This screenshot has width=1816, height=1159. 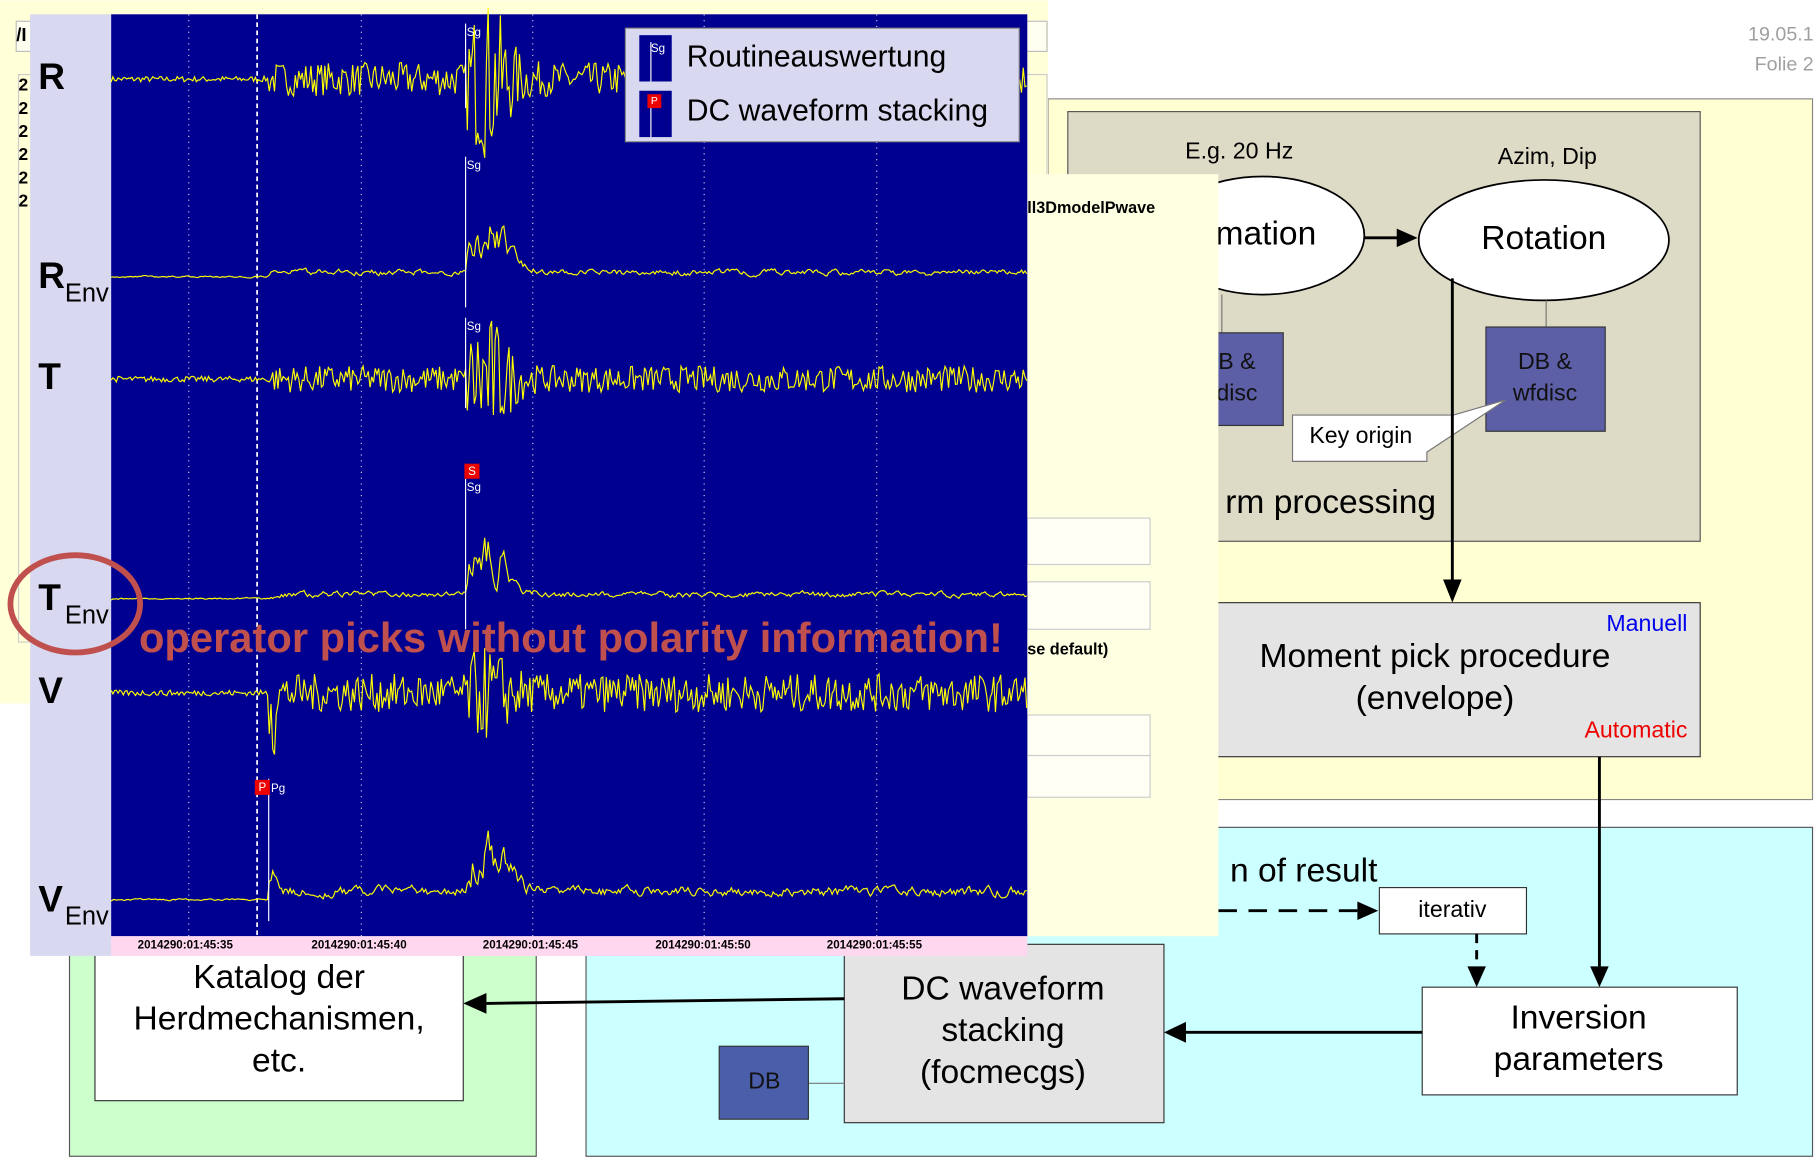 What do you see at coordinates (1330, 502) in the screenshot?
I see `panel-title: rm processing` at bounding box center [1330, 502].